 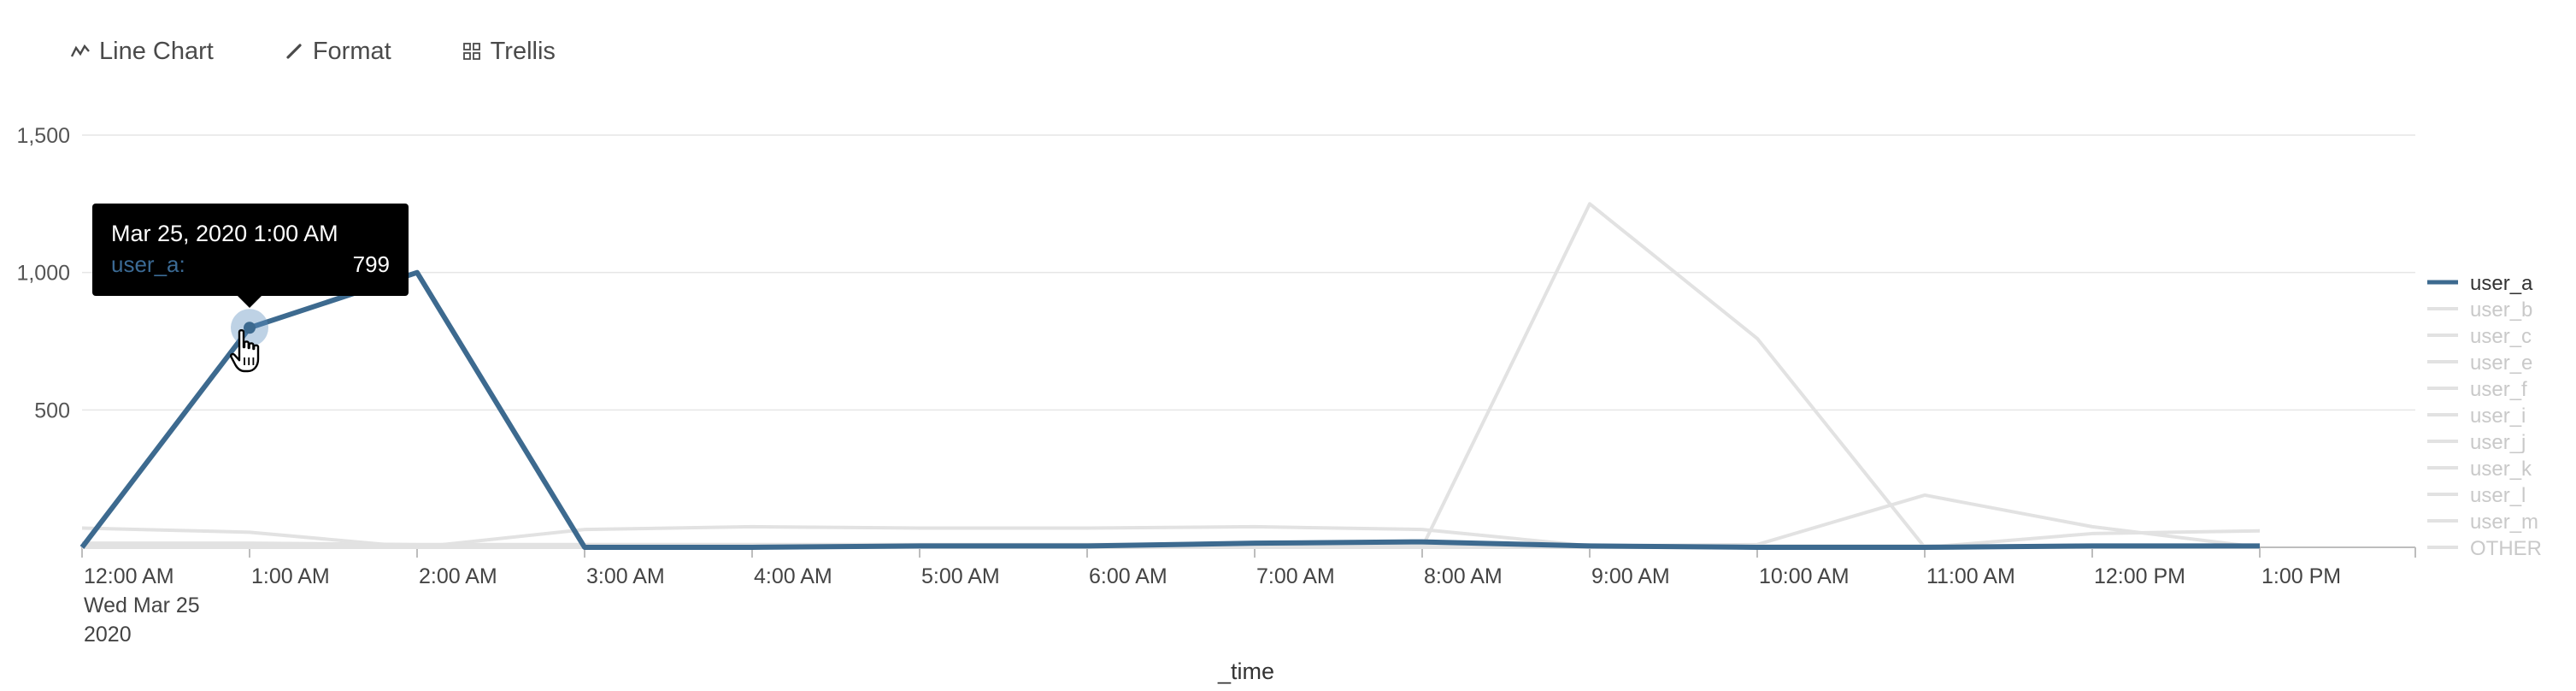 I want to click on chart-toolbar: Line Chart Format Trellis, so click(x=346, y=51).